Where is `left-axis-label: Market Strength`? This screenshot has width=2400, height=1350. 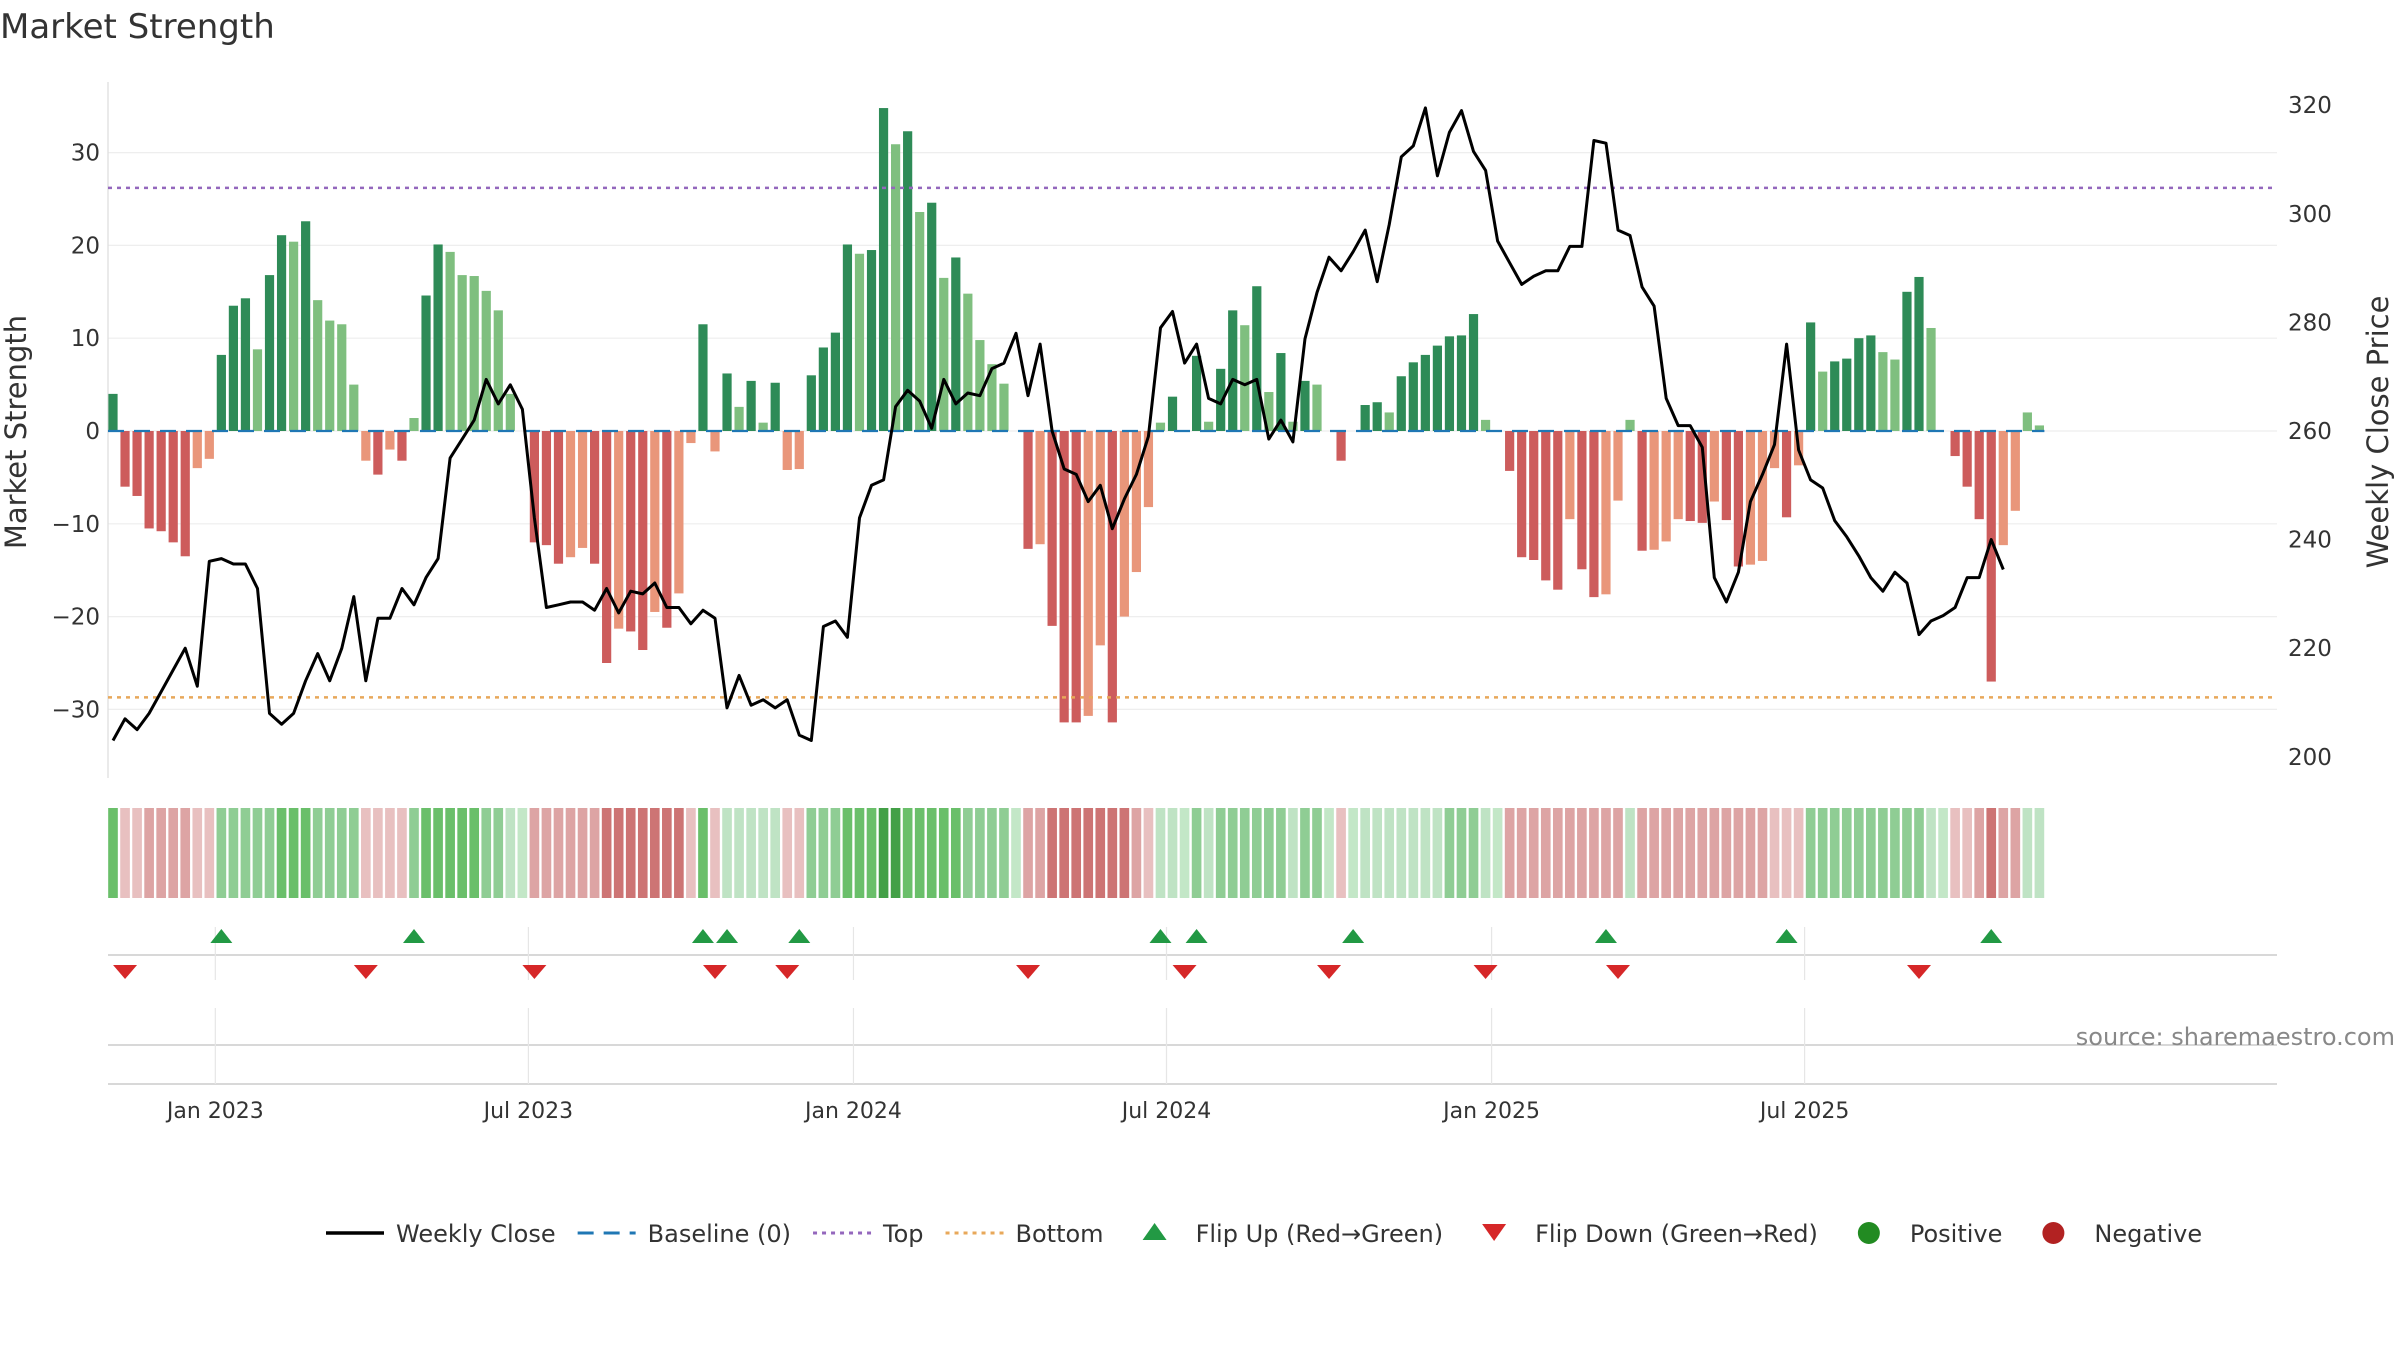
left-axis-label: Market Strength is located at coordinates (16, 432).